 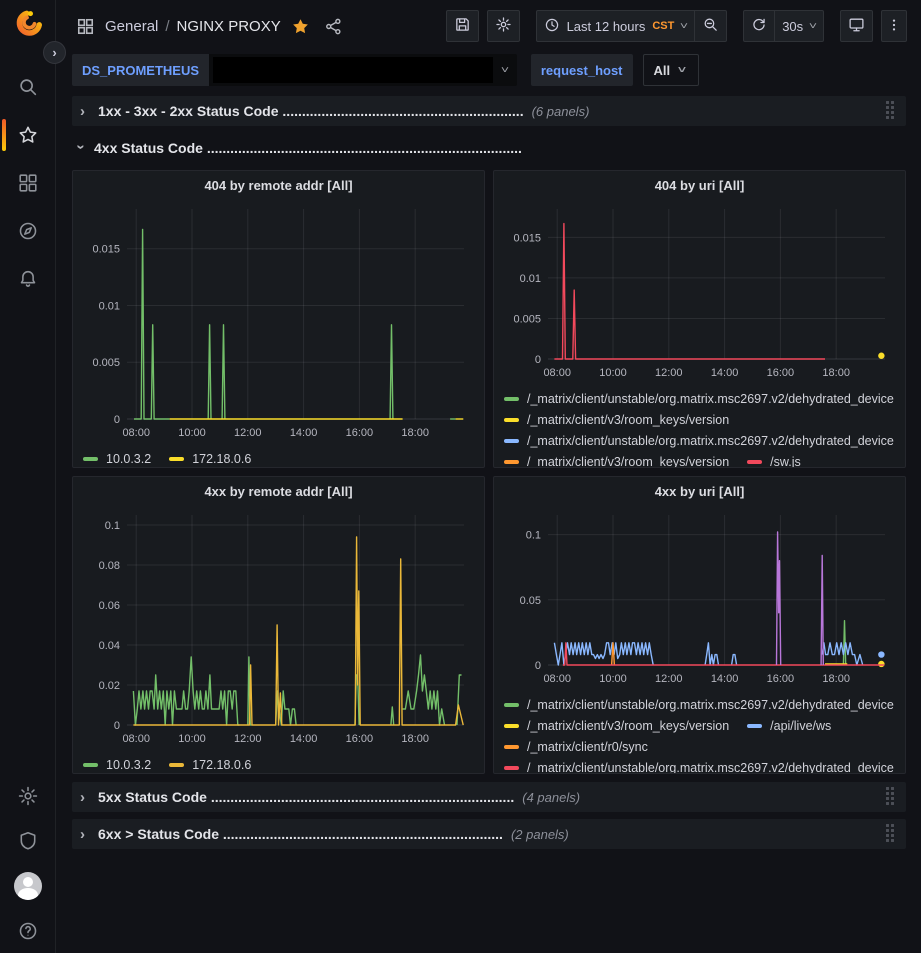 I want to click on panel-title: 404 by remote addr [All], so click(x=278, y=185).